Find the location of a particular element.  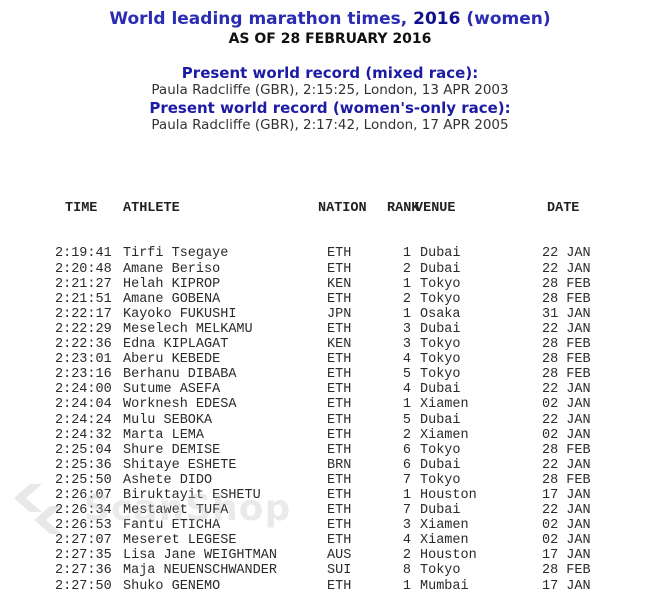

cell-date: 17 JAN is located at coordinates (566, 556).